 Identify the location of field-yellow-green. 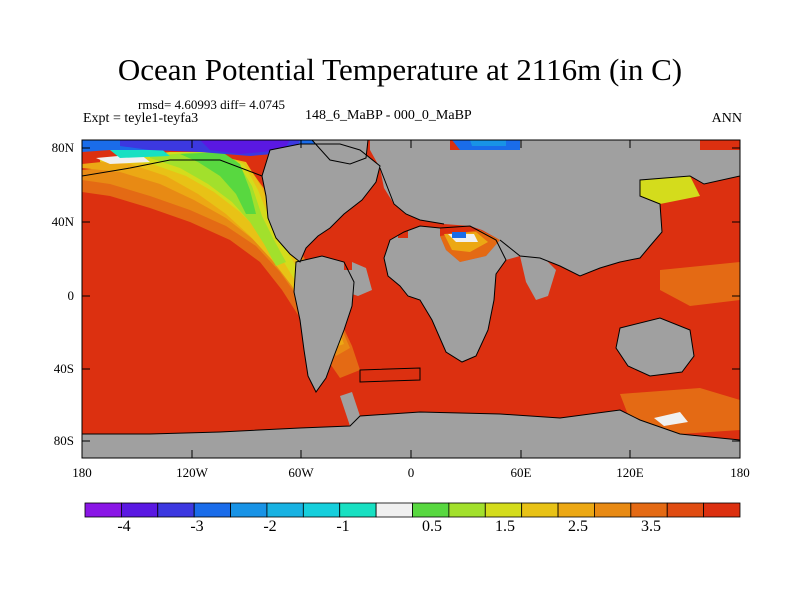
(218, 209).